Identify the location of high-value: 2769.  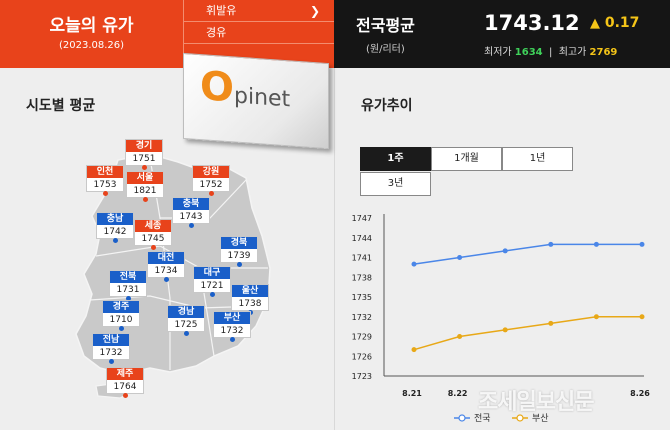
(603, 52).